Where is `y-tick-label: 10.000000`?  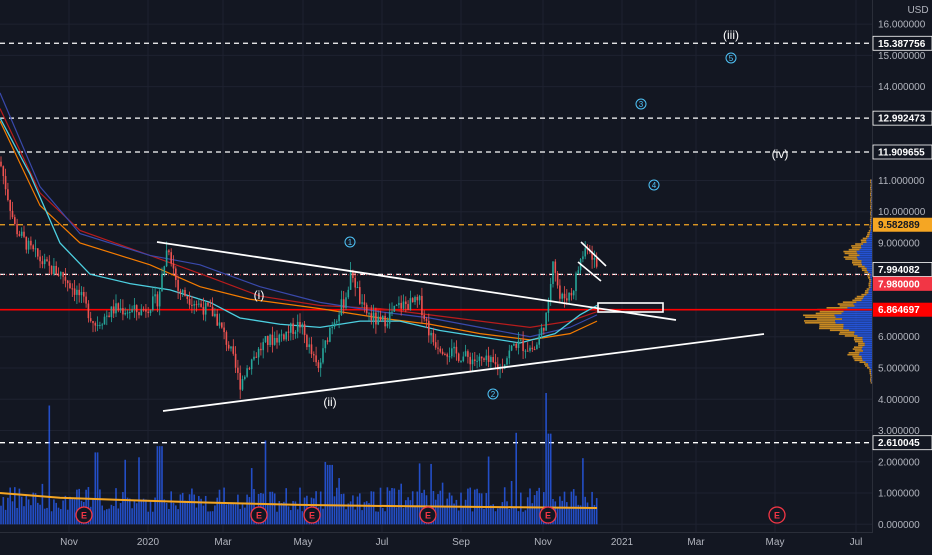 y-tick-label: 10.000000 is located at coordinates (902, 212).